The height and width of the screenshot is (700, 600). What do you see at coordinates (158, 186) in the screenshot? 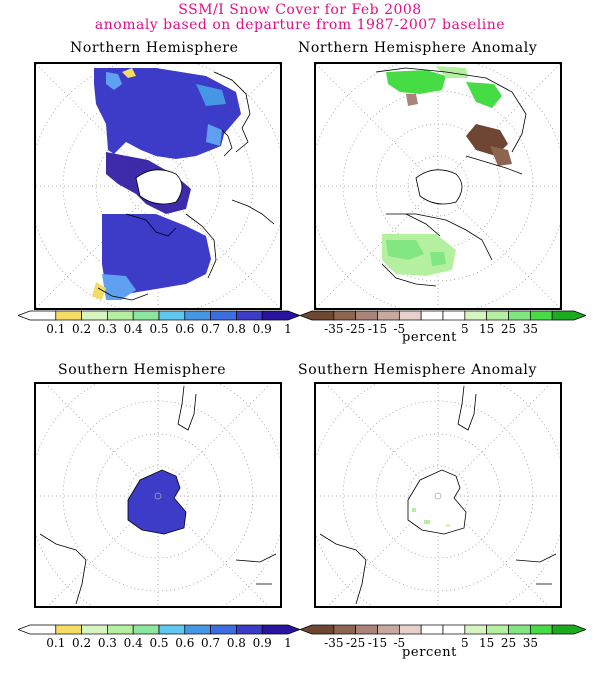
I see `map-nh-snow-cover` at bounding box center [158, 186].